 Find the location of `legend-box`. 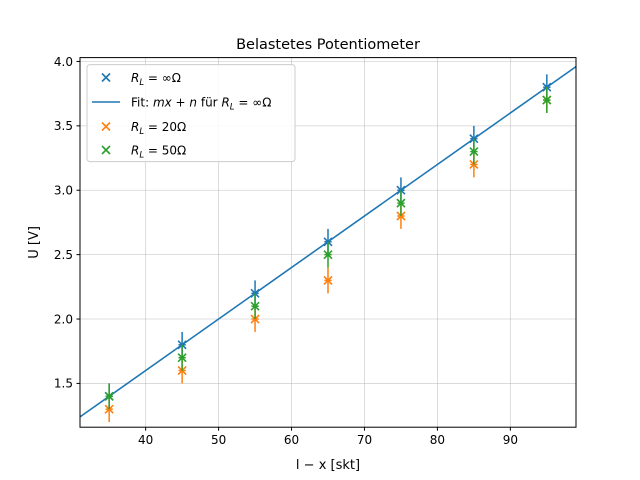

legend-box is located at coordinates (191, 113).